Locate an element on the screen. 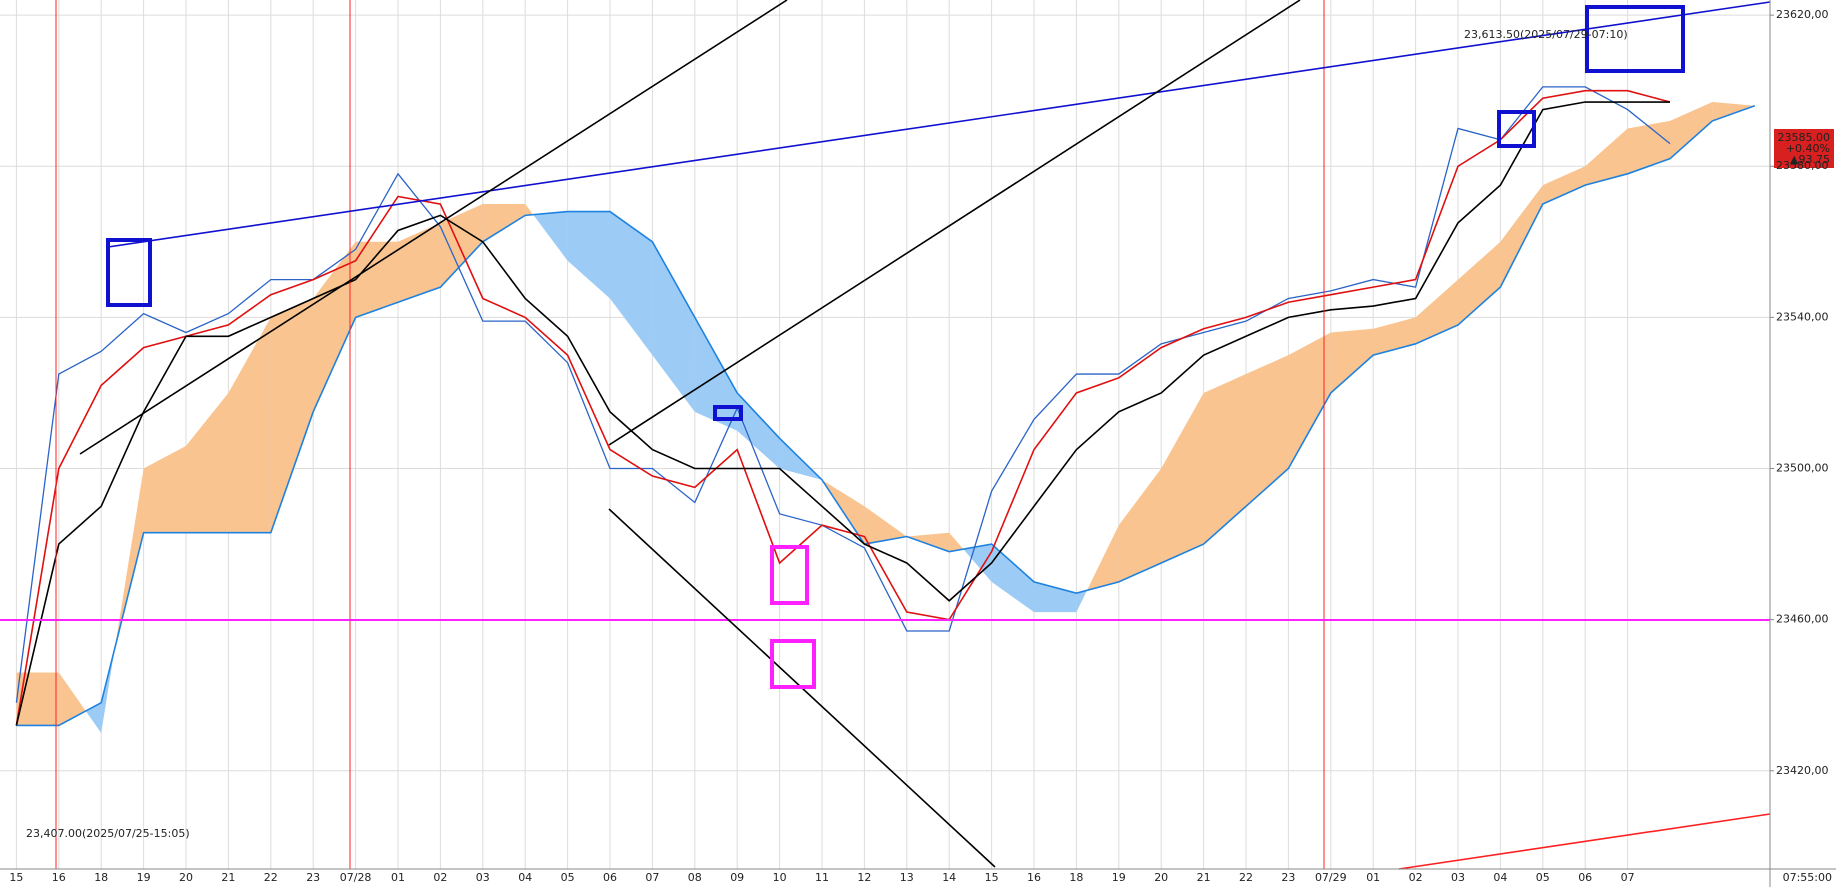 The height and width of the screenshot is (887, 1836). last-price-change-pct: +0.40% is located at coordinates (1808, 148).